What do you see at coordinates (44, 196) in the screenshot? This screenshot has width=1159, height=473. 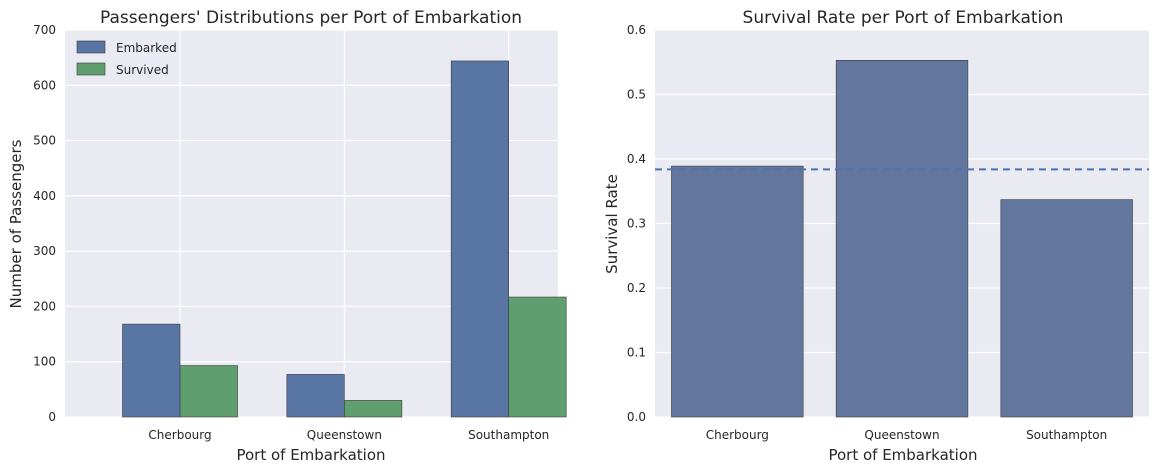 I see `y-tick-label: 400` at bounding box center [44, 196].